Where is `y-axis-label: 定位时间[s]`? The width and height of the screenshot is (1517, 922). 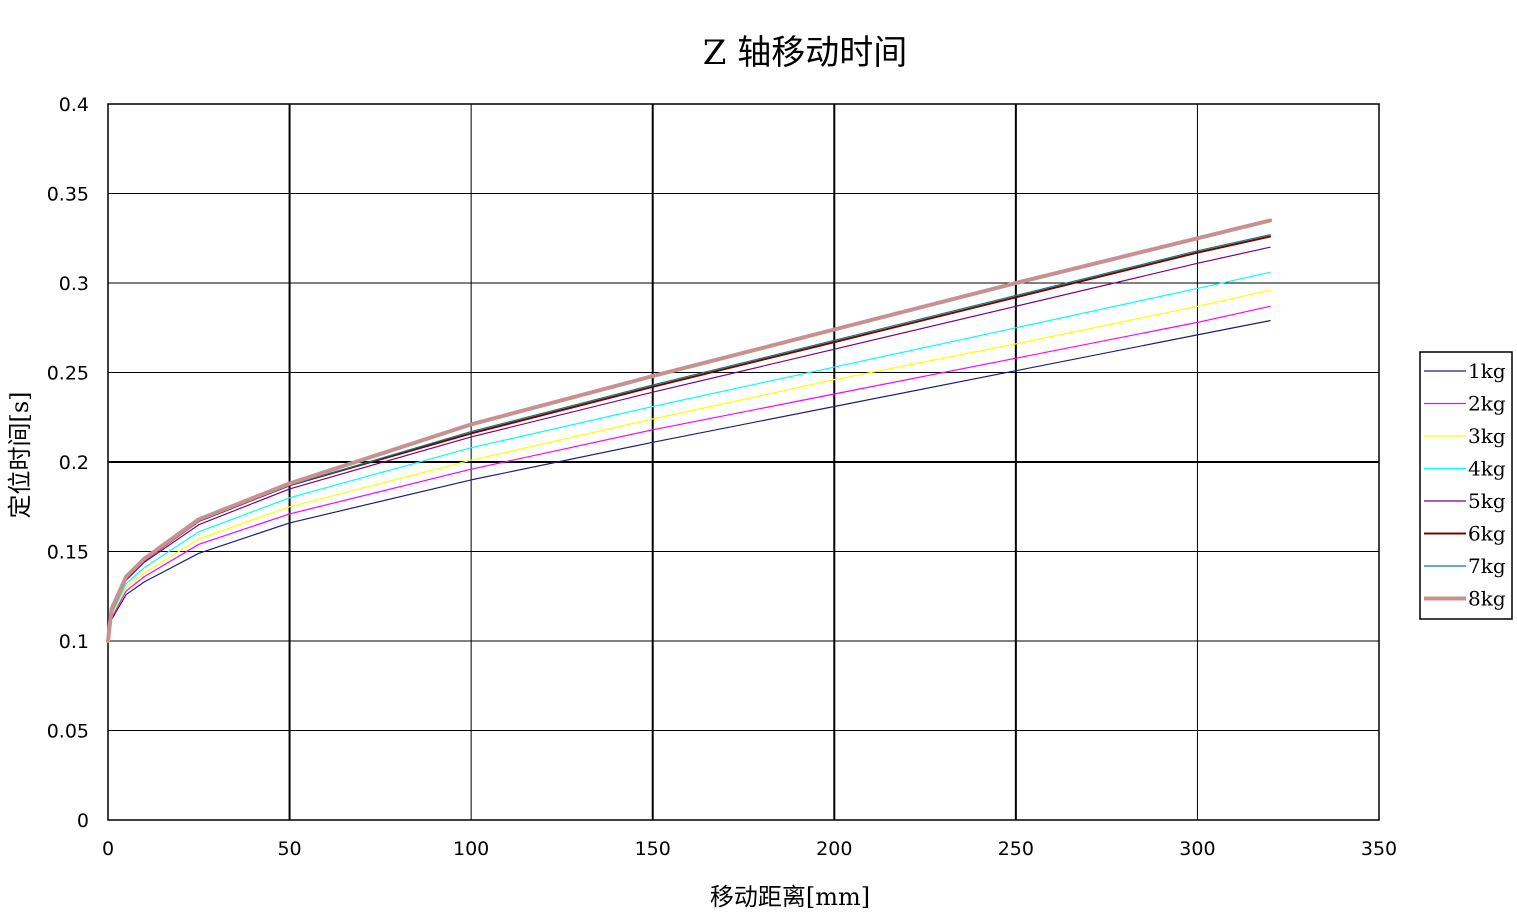
y-axis-label: 定位时间[s] is located at coordinates (20, 454).